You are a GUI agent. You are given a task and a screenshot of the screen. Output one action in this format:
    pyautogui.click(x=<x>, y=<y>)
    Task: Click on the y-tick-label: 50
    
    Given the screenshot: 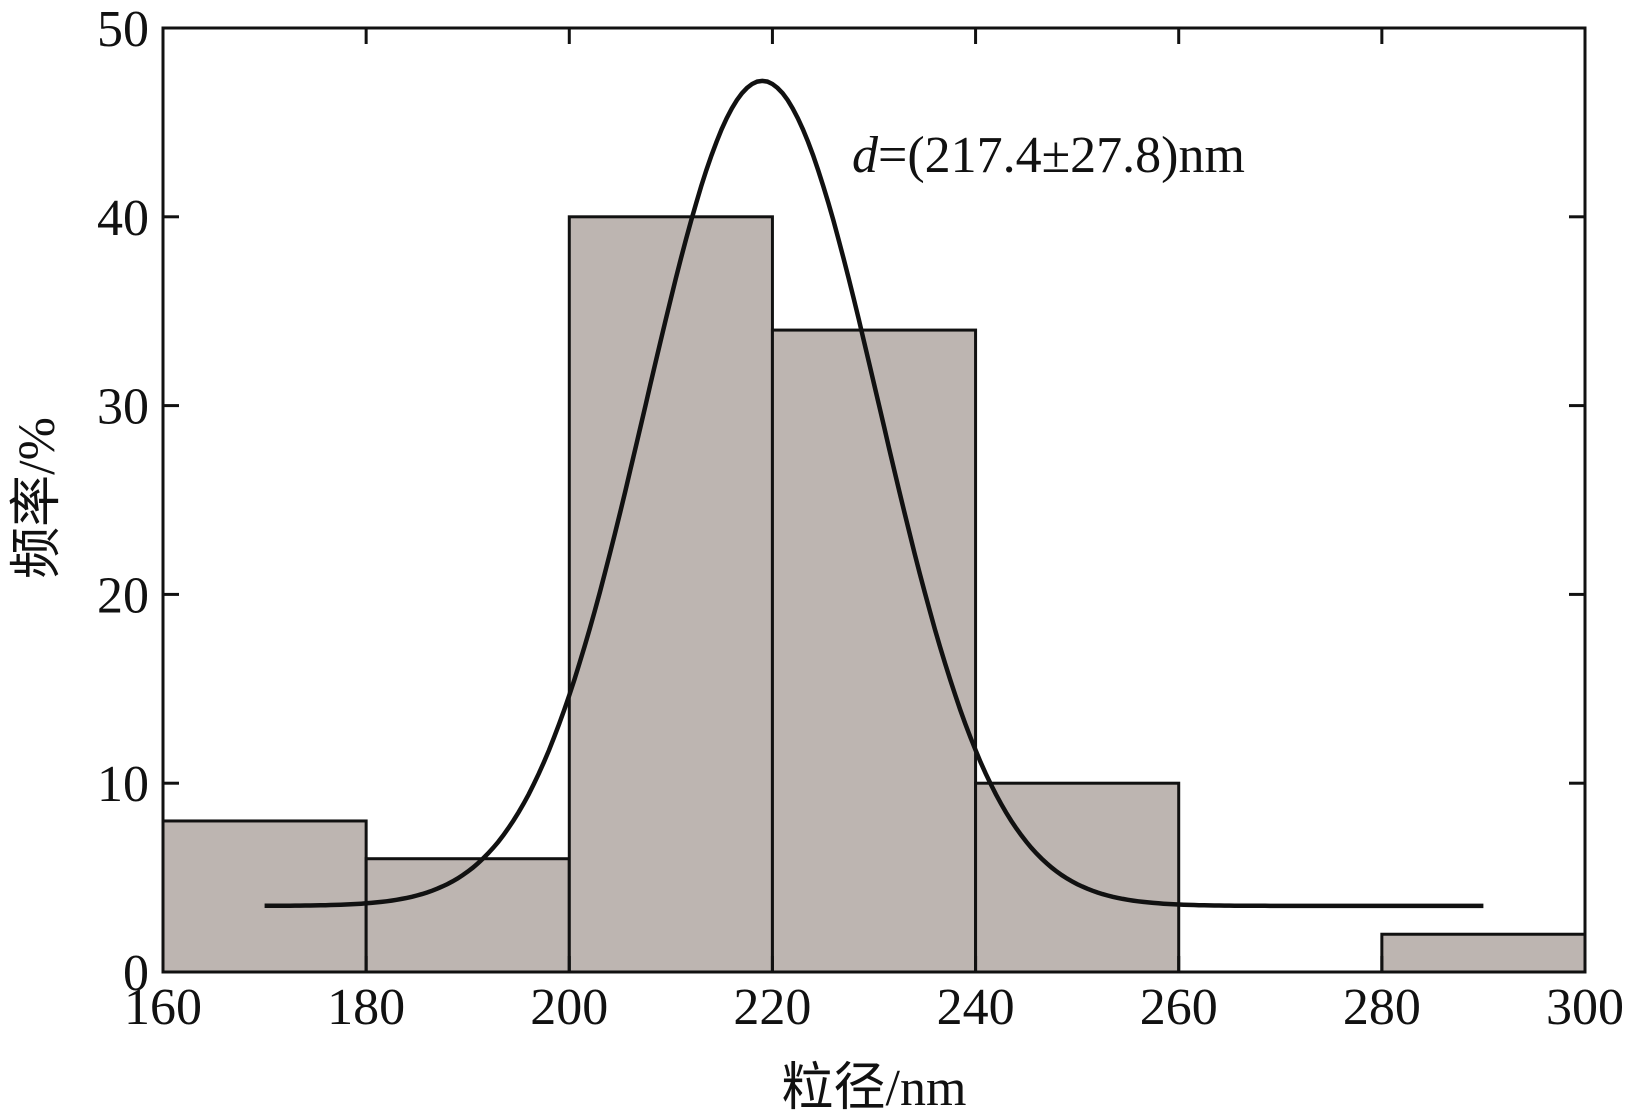 What is the action you would take?
    pyautogui.click(x=123, y=29)
    